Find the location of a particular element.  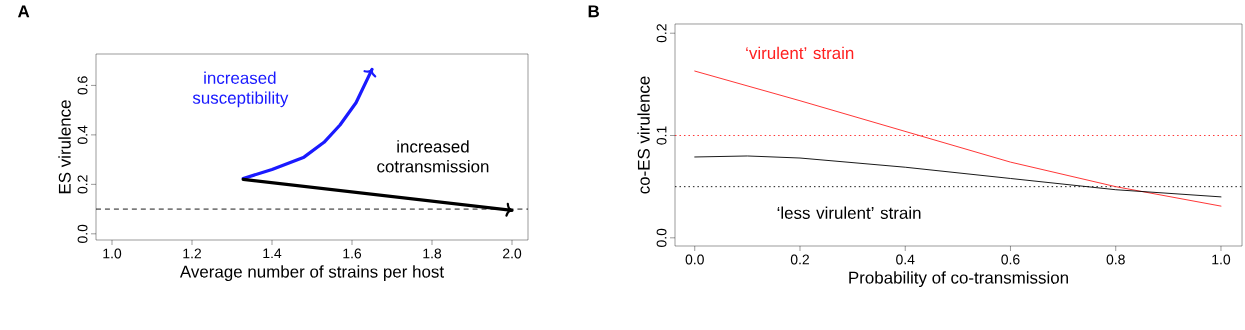

x-tick-label: 1.2 is located at coordinates (192, 253).